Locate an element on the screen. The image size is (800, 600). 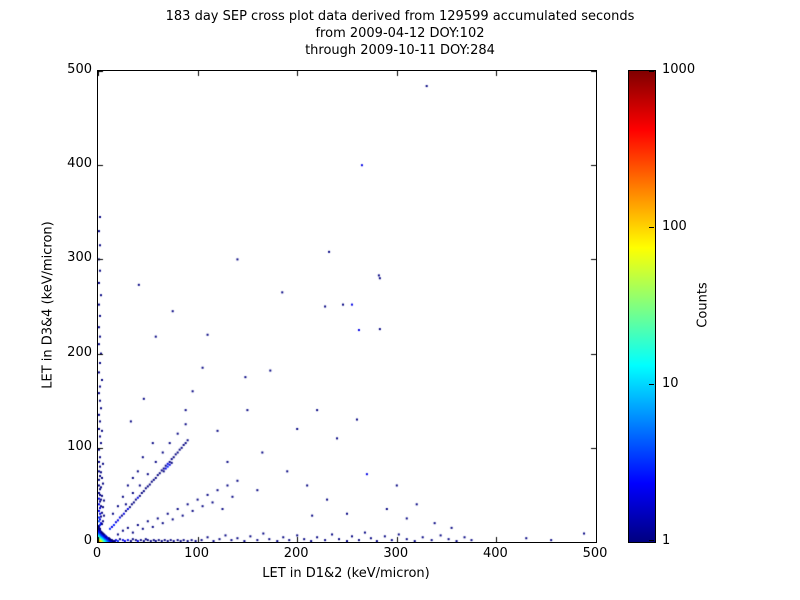
x-tick-label: 100 is located at coordinates (196, 553).